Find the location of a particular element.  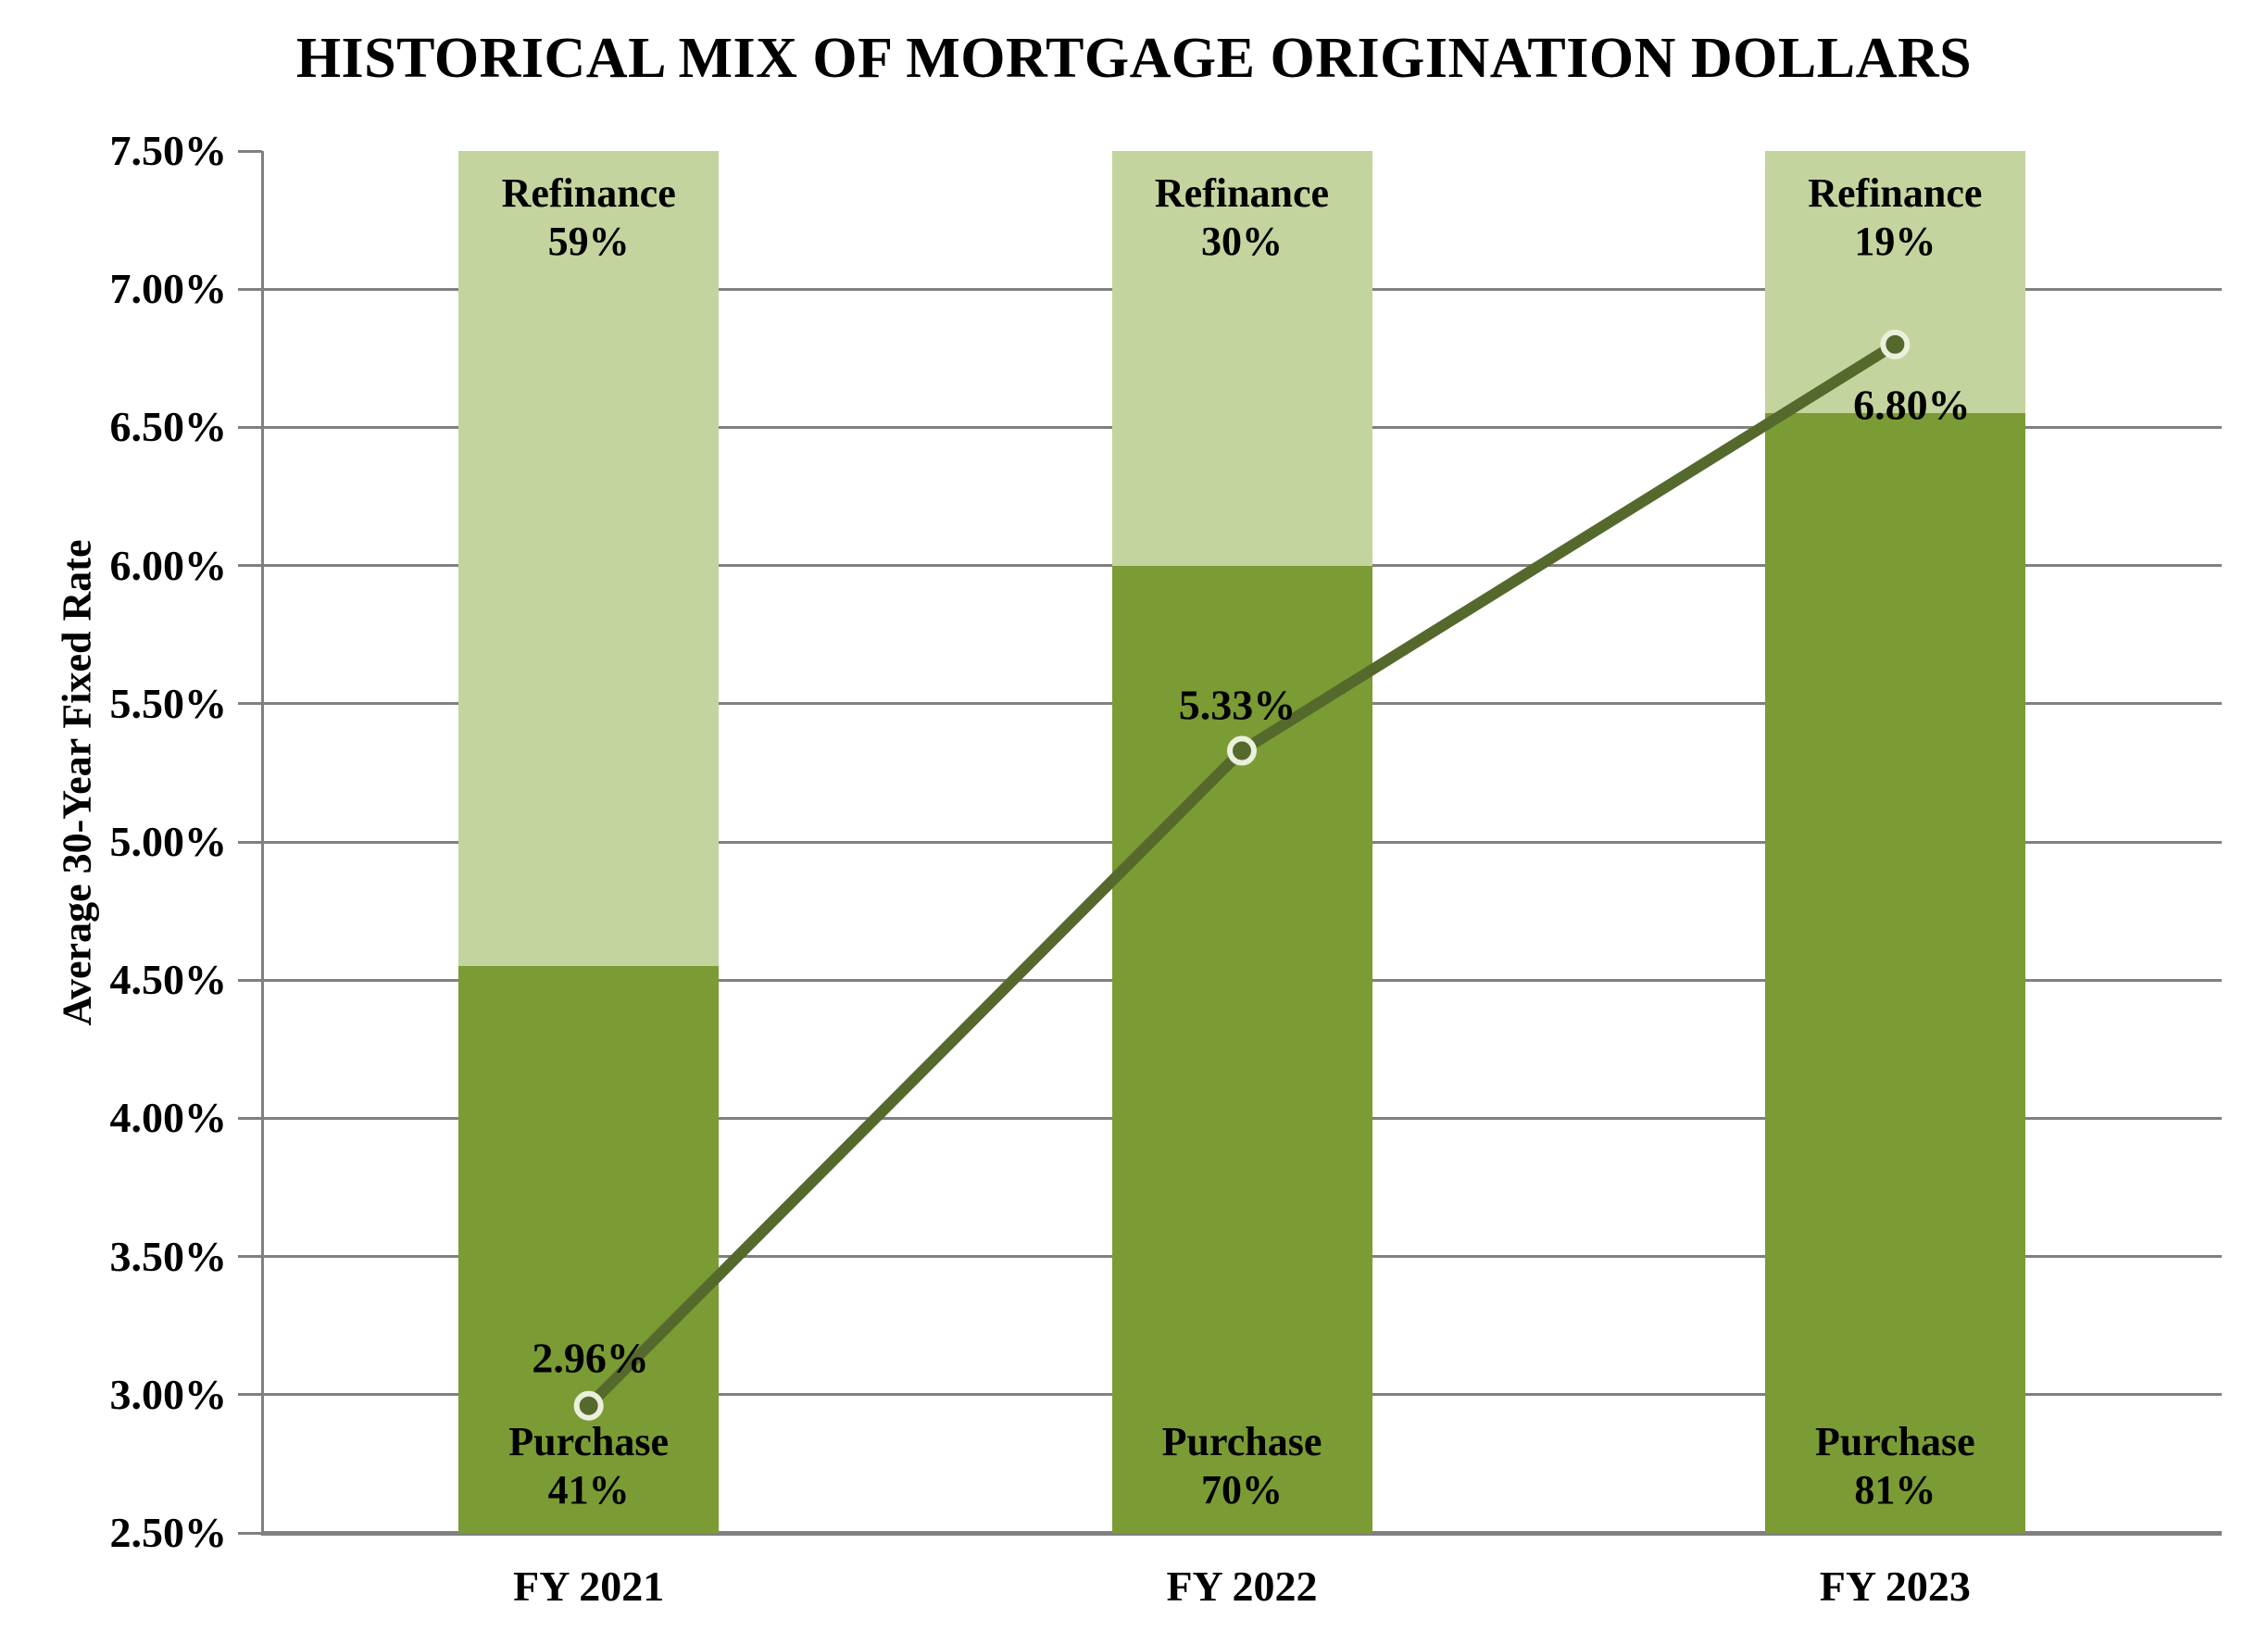

purchase-segment-fy-2023 is located at coordinates (1895, 973).